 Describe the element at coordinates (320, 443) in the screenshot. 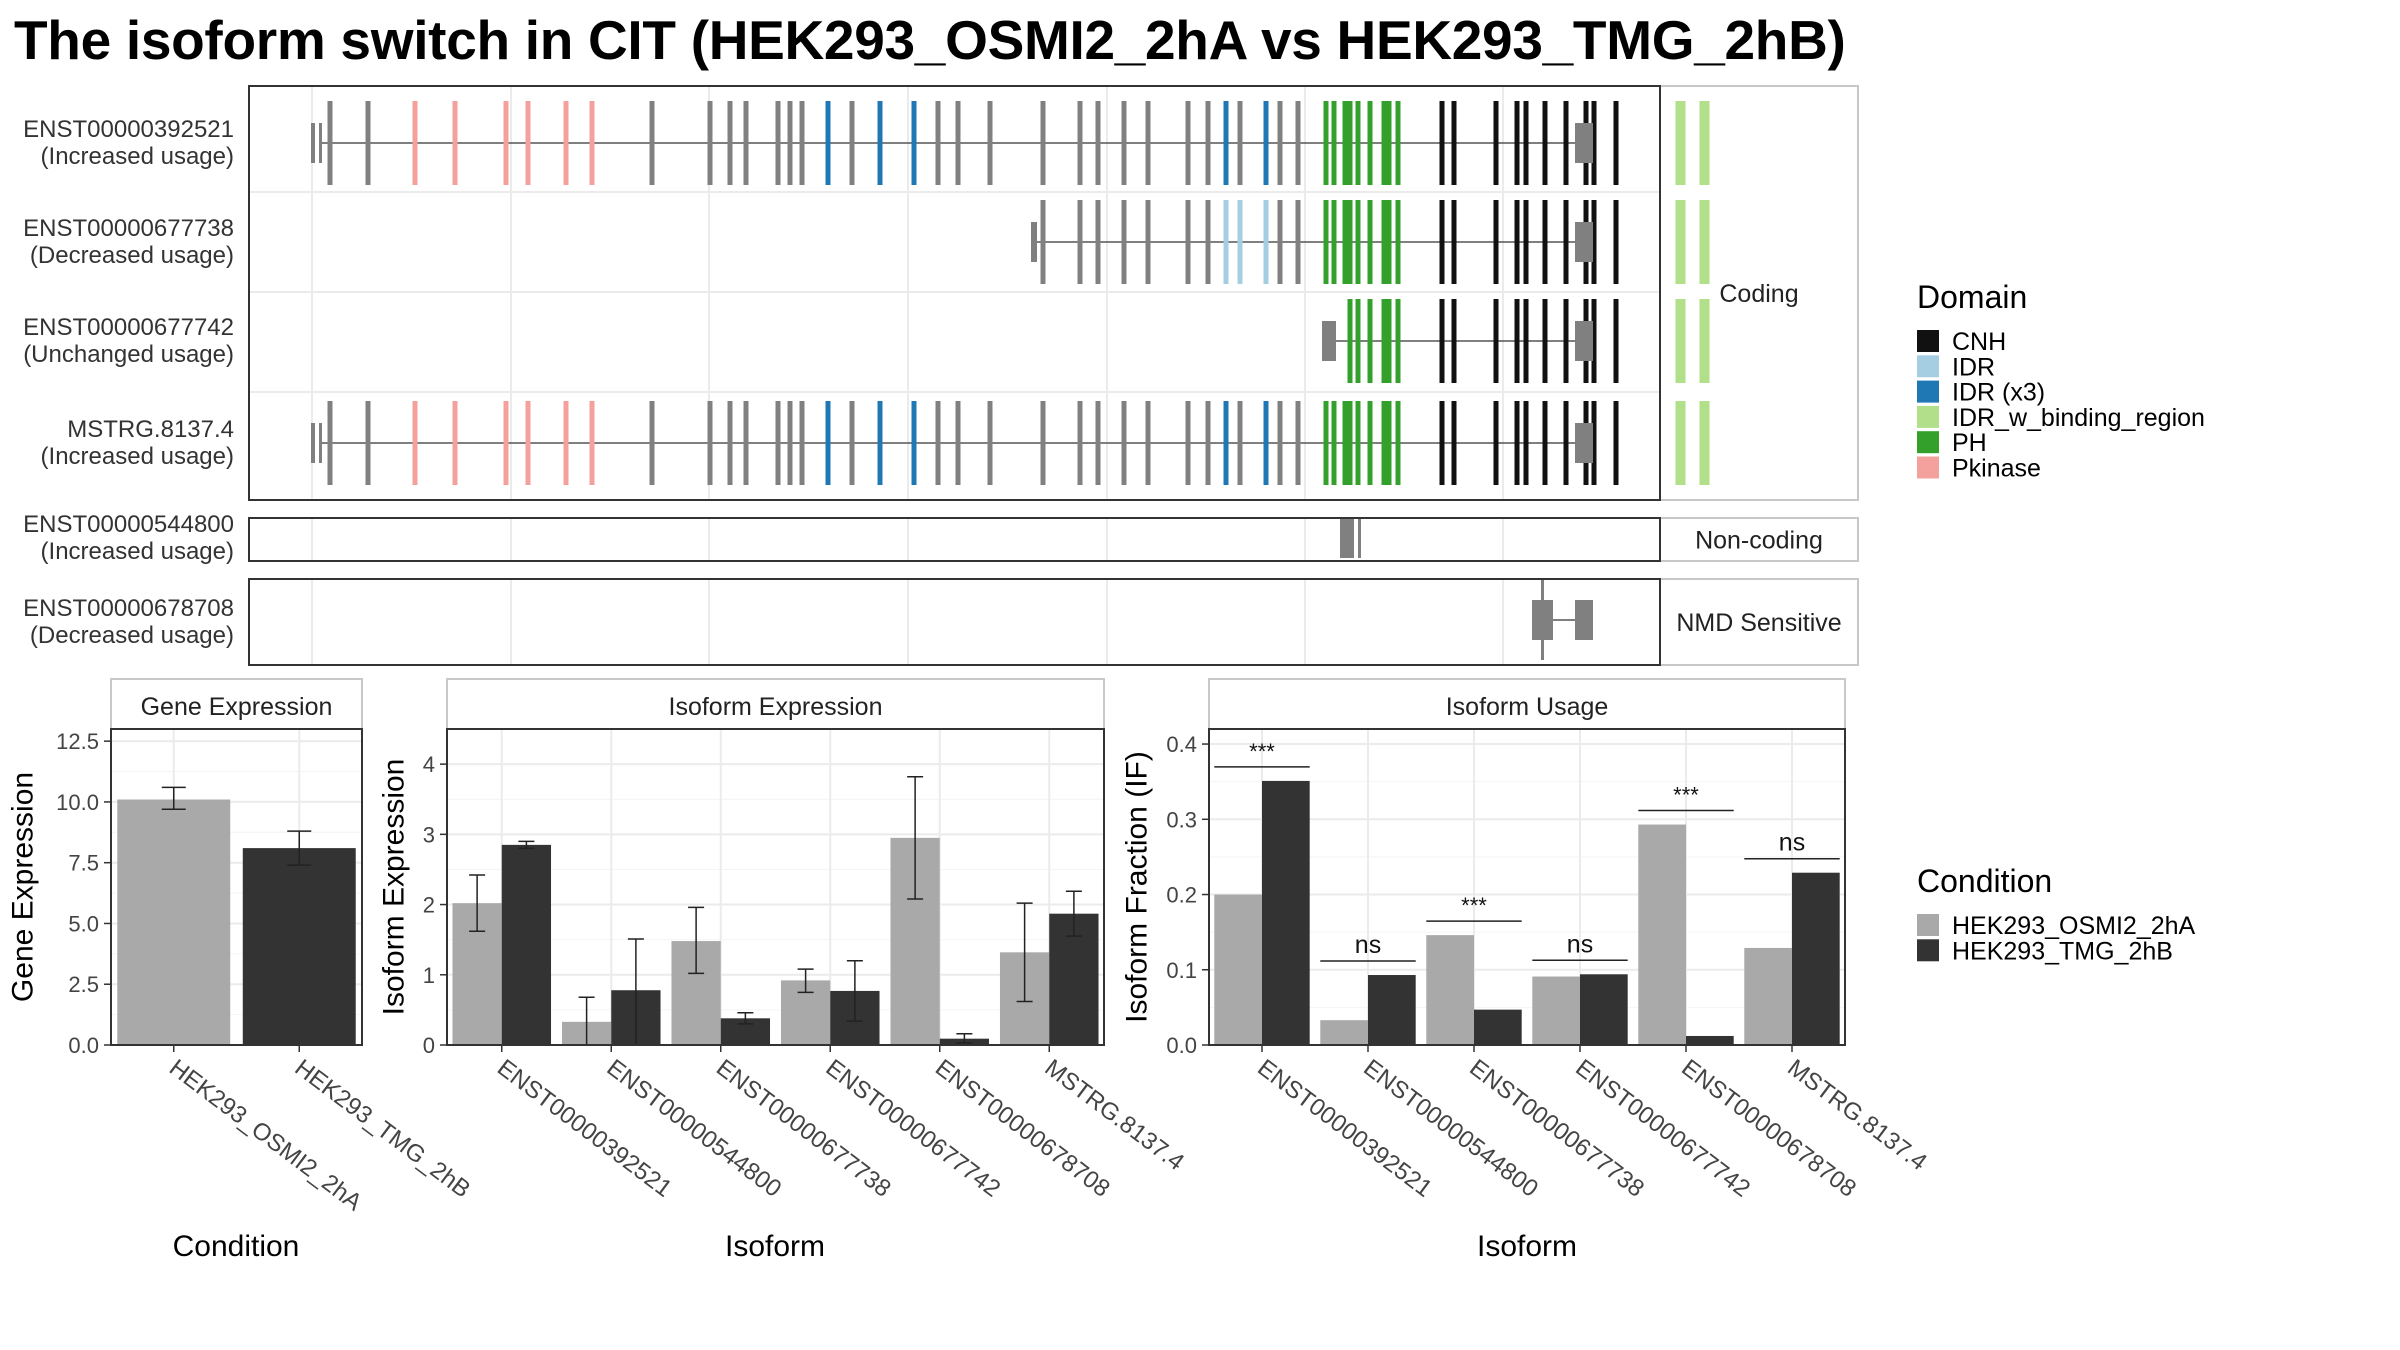

I see `first-exon` at that location.